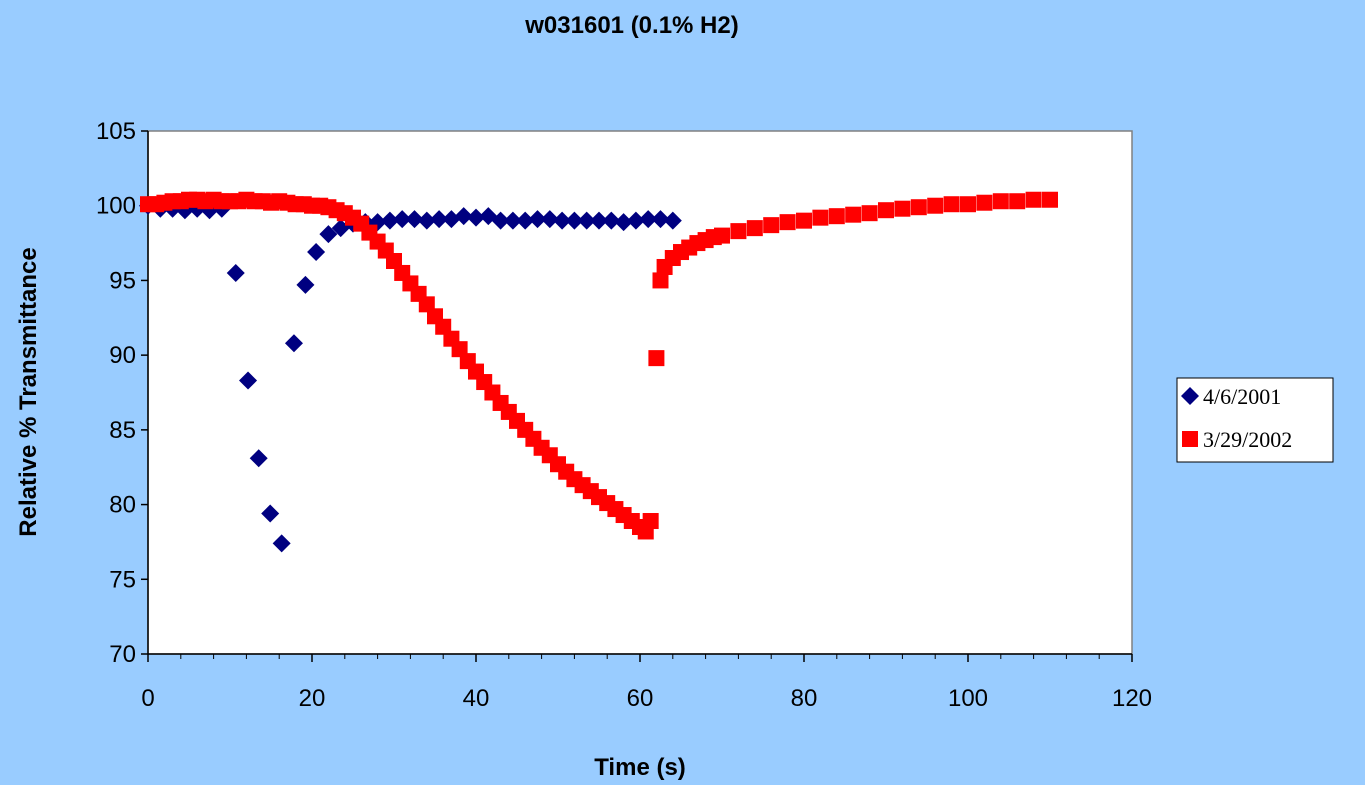 This screenshot has width=1365, height=785. I want to click on legend-box, so click(1255, 420).